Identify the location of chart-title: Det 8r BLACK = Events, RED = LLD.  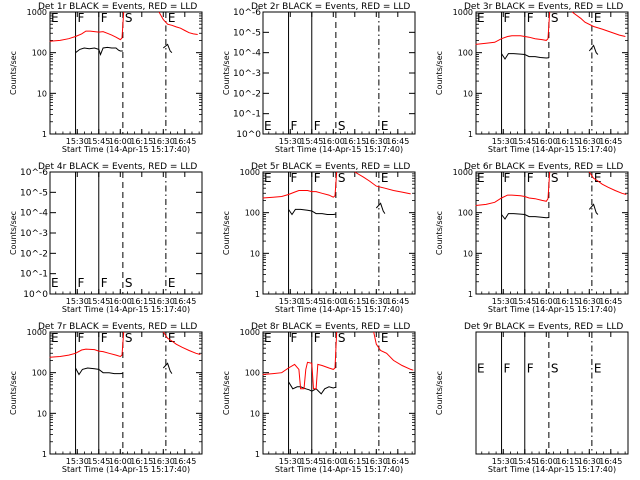
(330, 327).